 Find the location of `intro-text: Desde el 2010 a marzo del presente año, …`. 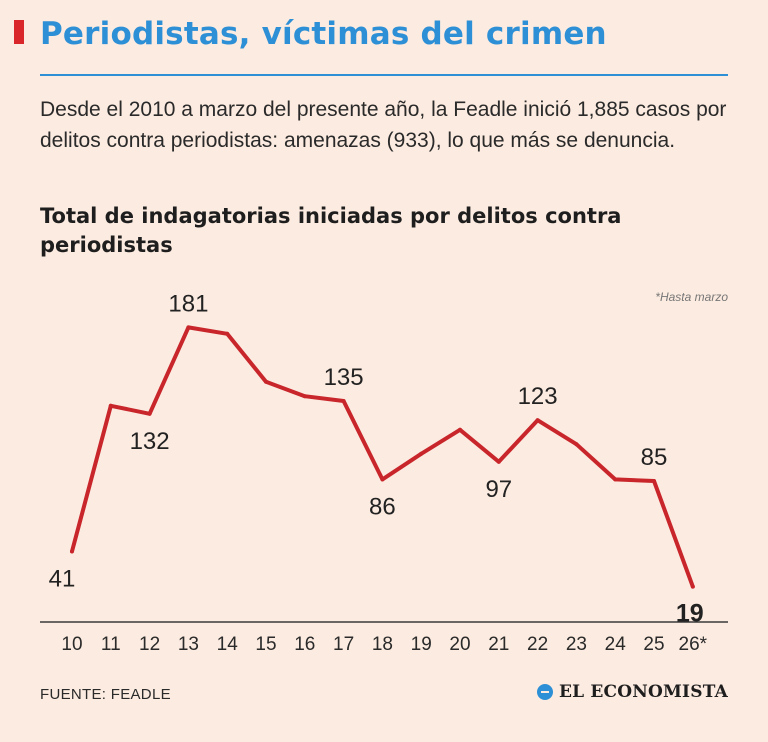

intro-text: Desde el 2010 a marzo del presente año, … is located at coordinates (383, 125).